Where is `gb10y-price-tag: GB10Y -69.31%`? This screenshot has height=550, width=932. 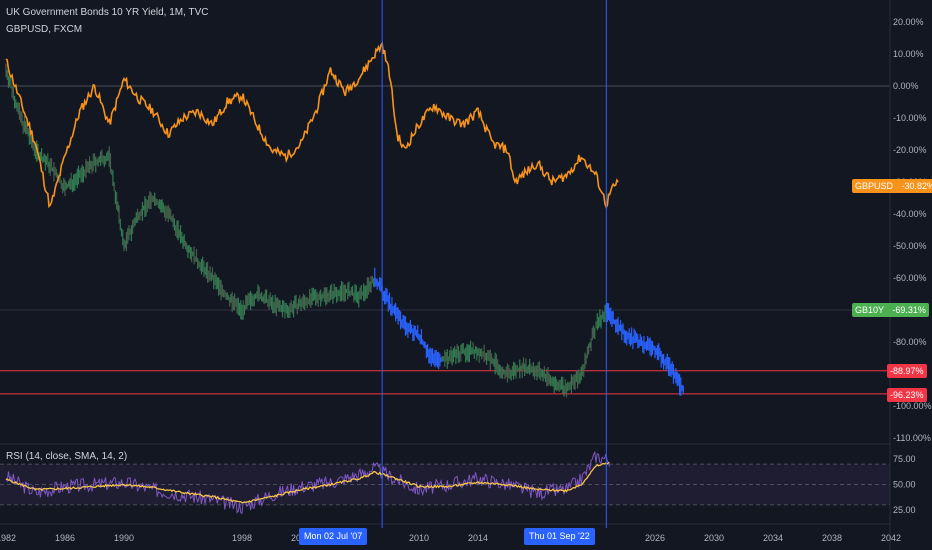 gb10y-price-tag: GB10Y -69.31% is located at coordinates (890, 310).